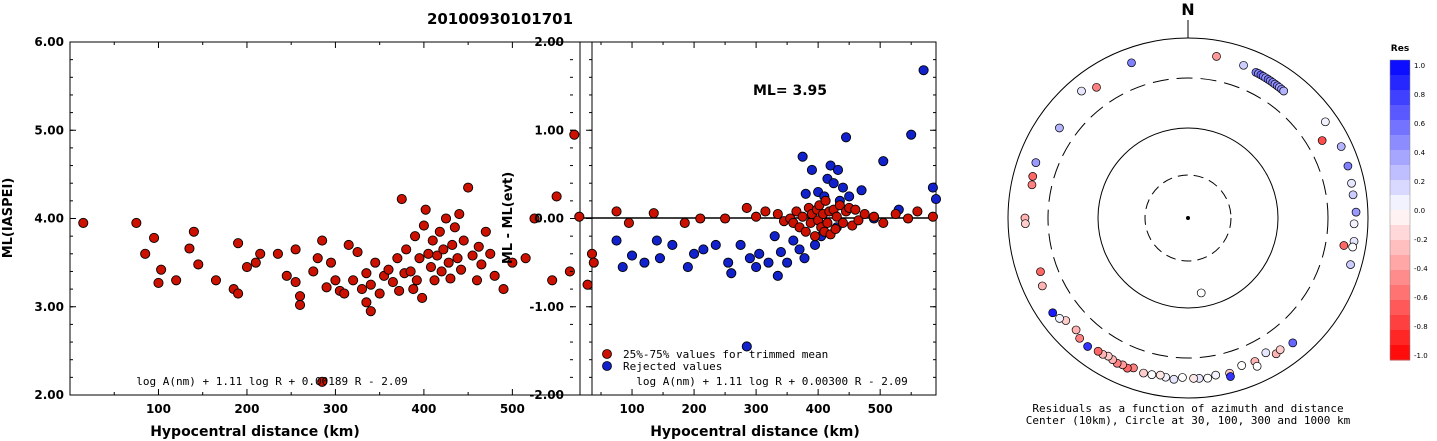 The image size is (1437, 441). I want to click on legend-marker-trimmed, so click(607, 354).